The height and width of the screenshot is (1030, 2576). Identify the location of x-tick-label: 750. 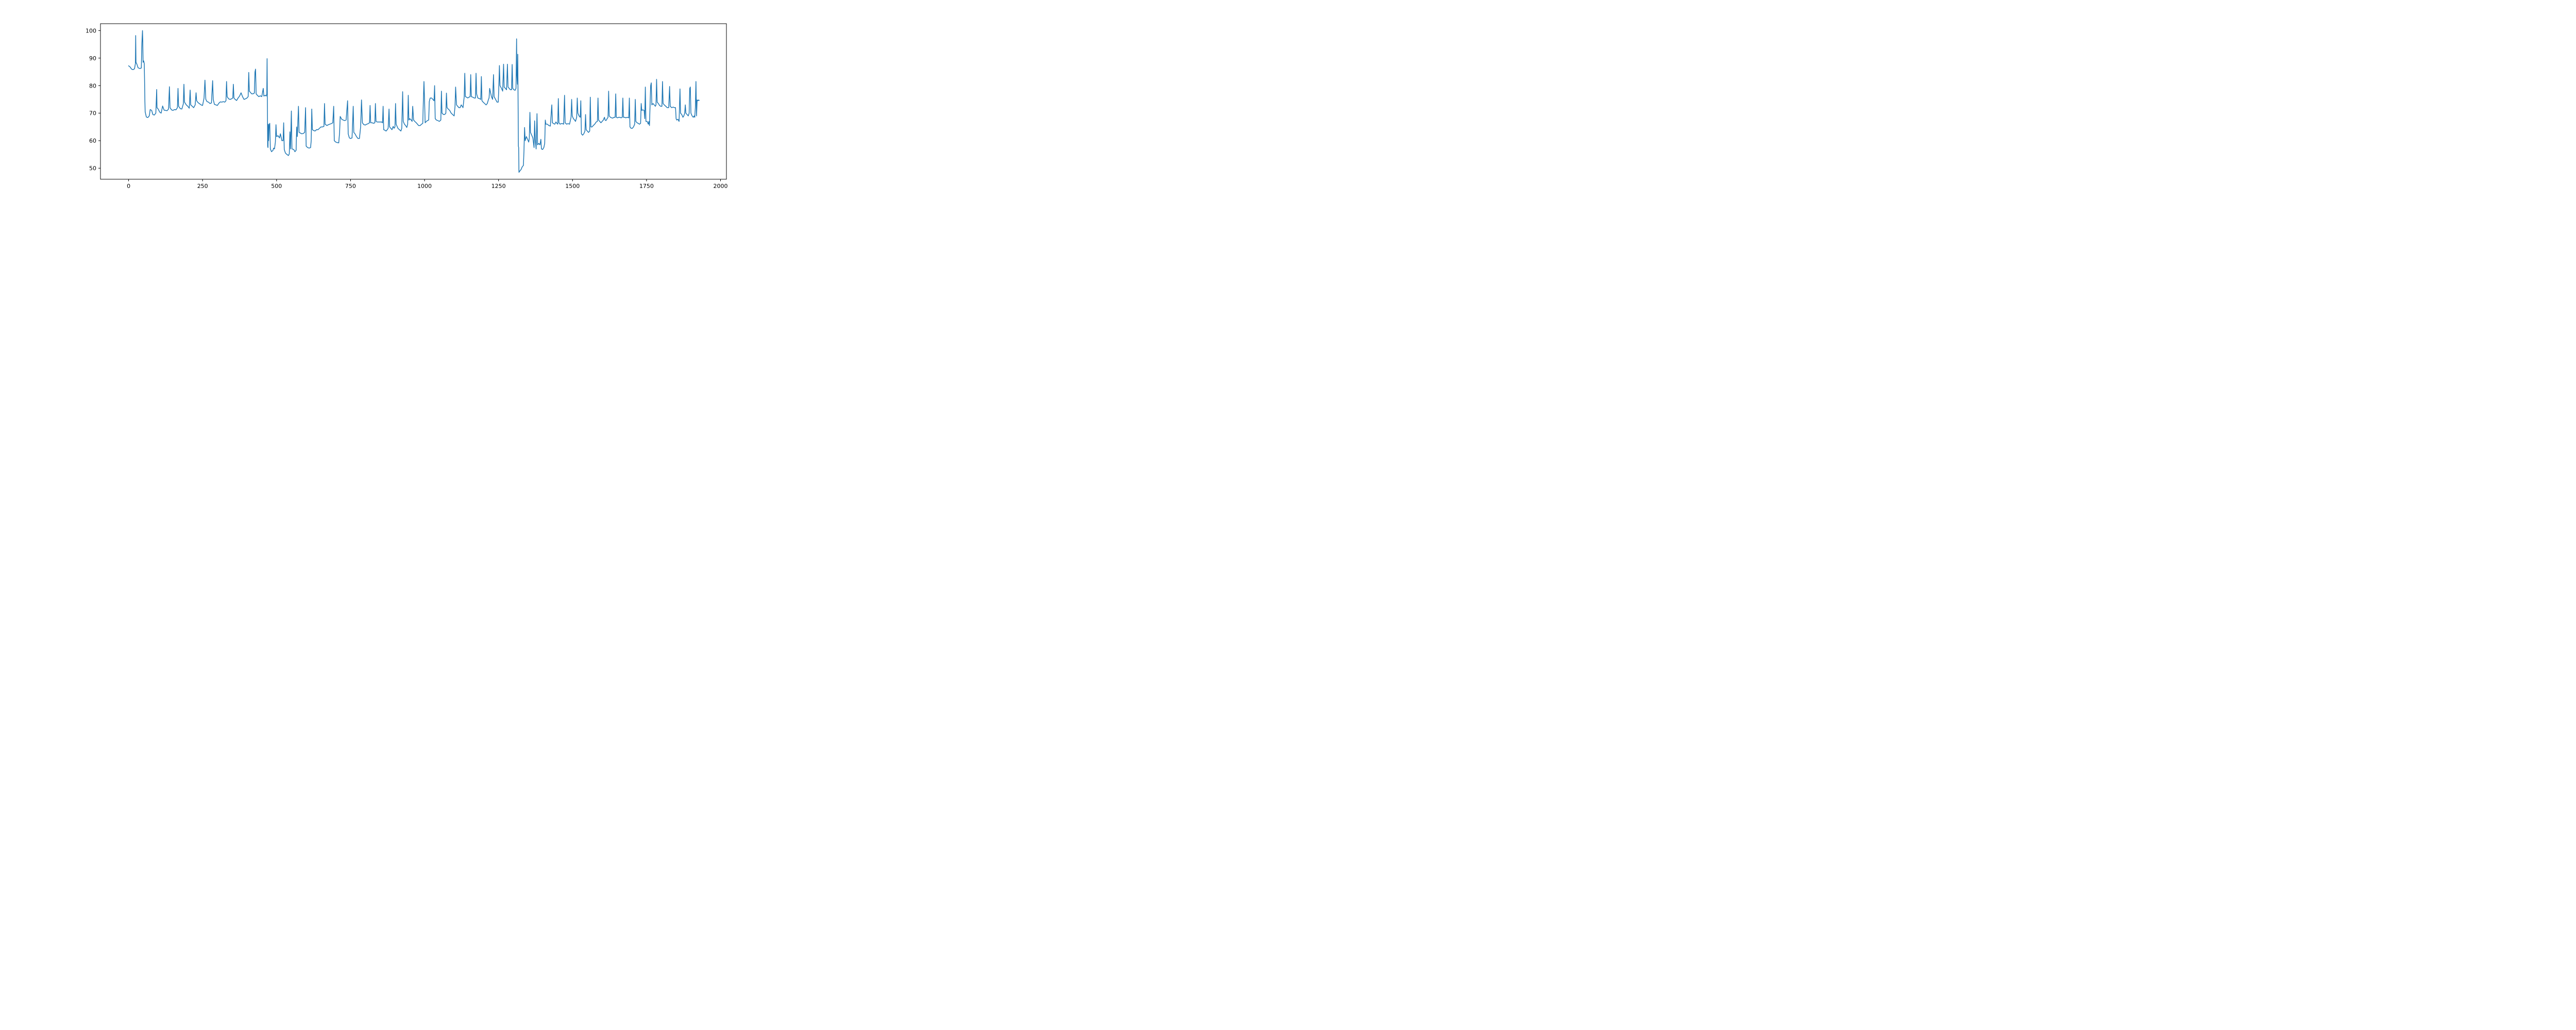
(350, 187).